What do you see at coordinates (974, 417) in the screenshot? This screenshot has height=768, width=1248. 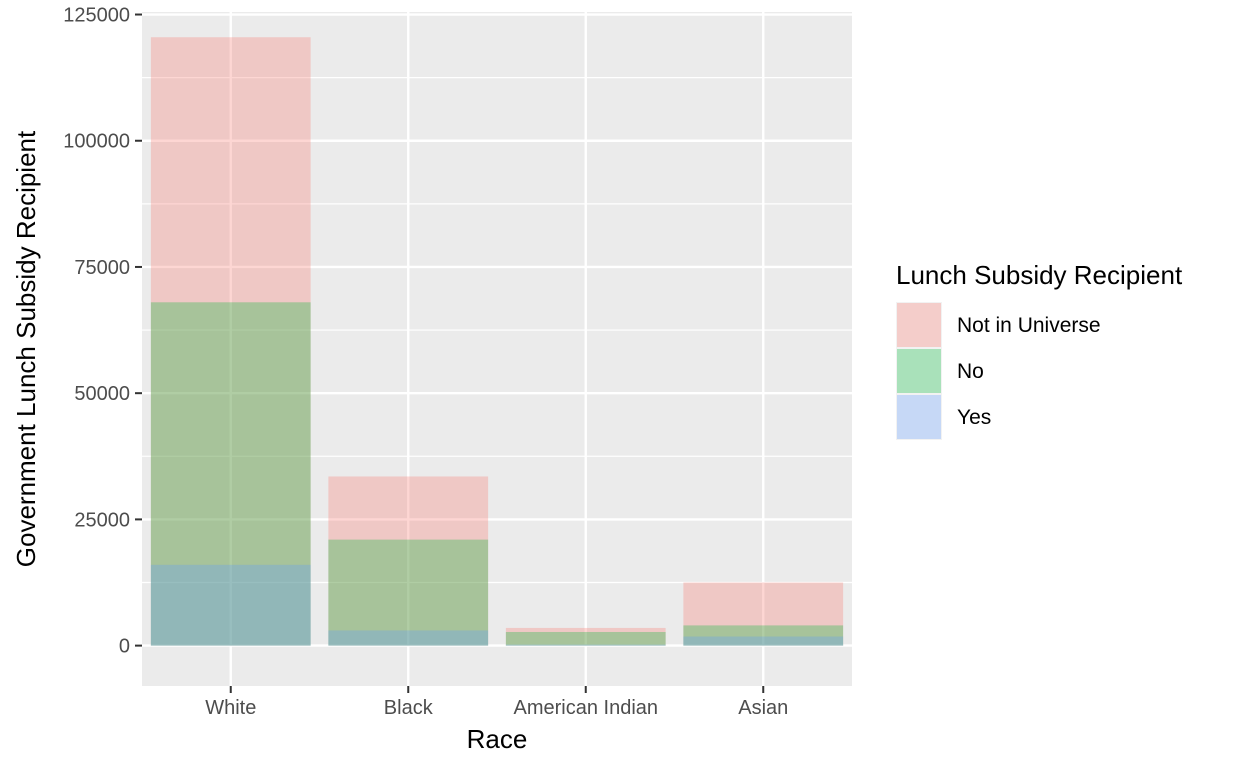 I see `legend-label: Yes` at bounding box center [974, 417].